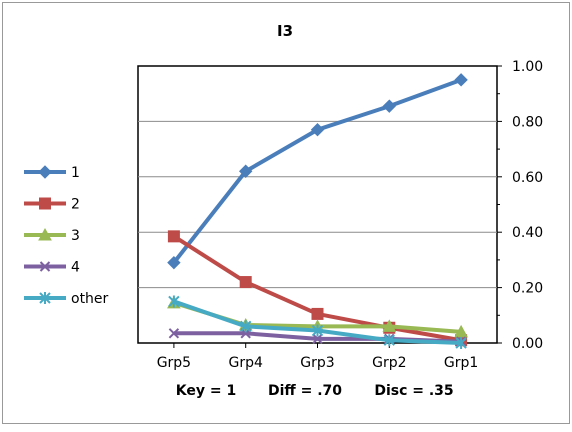 This screenshot has width=572, height=432. Describe the element at coordinates (245, 363) in the screenshot. I see `x-tick-label: Grp4` at that location.